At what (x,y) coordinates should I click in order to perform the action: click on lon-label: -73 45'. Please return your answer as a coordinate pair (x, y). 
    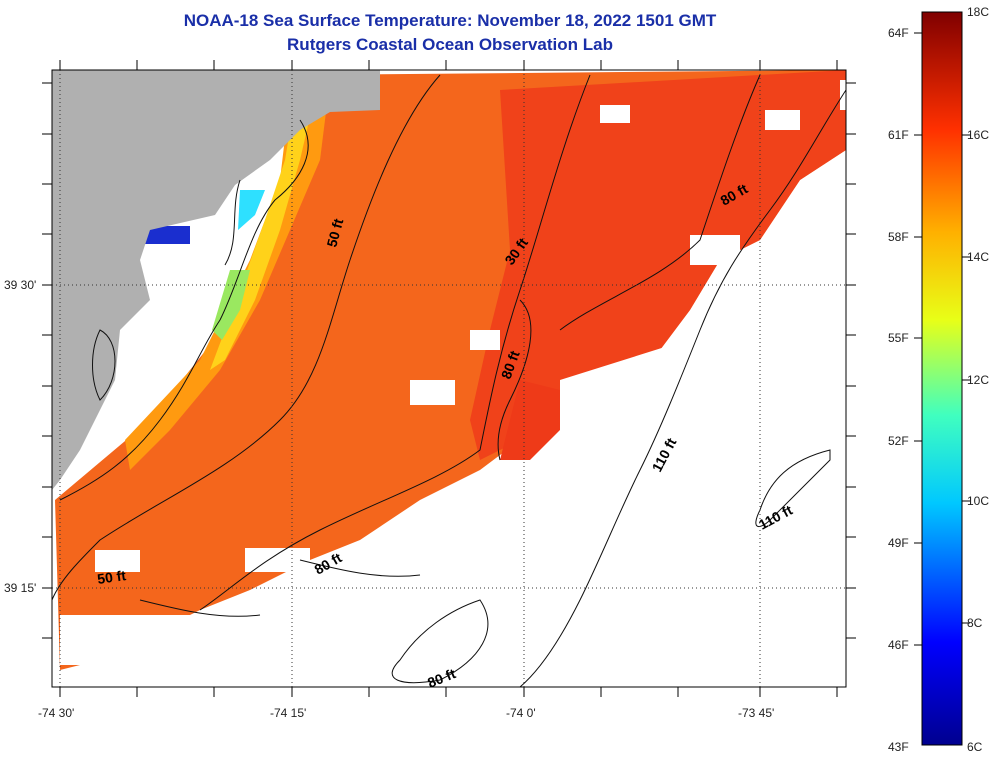
    Looking at the image, I should click on (756, 713).